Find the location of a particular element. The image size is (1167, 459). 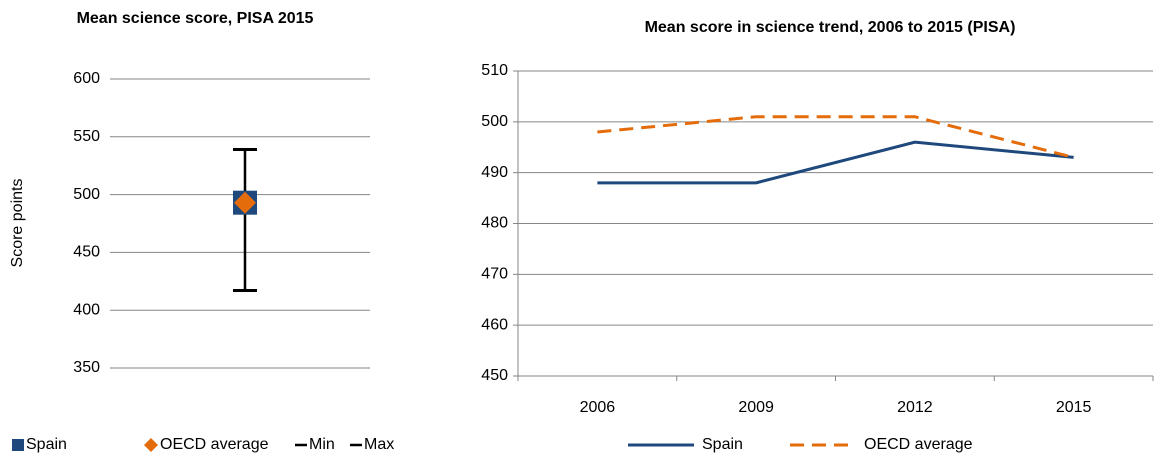

y-tick-label: 350 is located at coordinates (86, 367).